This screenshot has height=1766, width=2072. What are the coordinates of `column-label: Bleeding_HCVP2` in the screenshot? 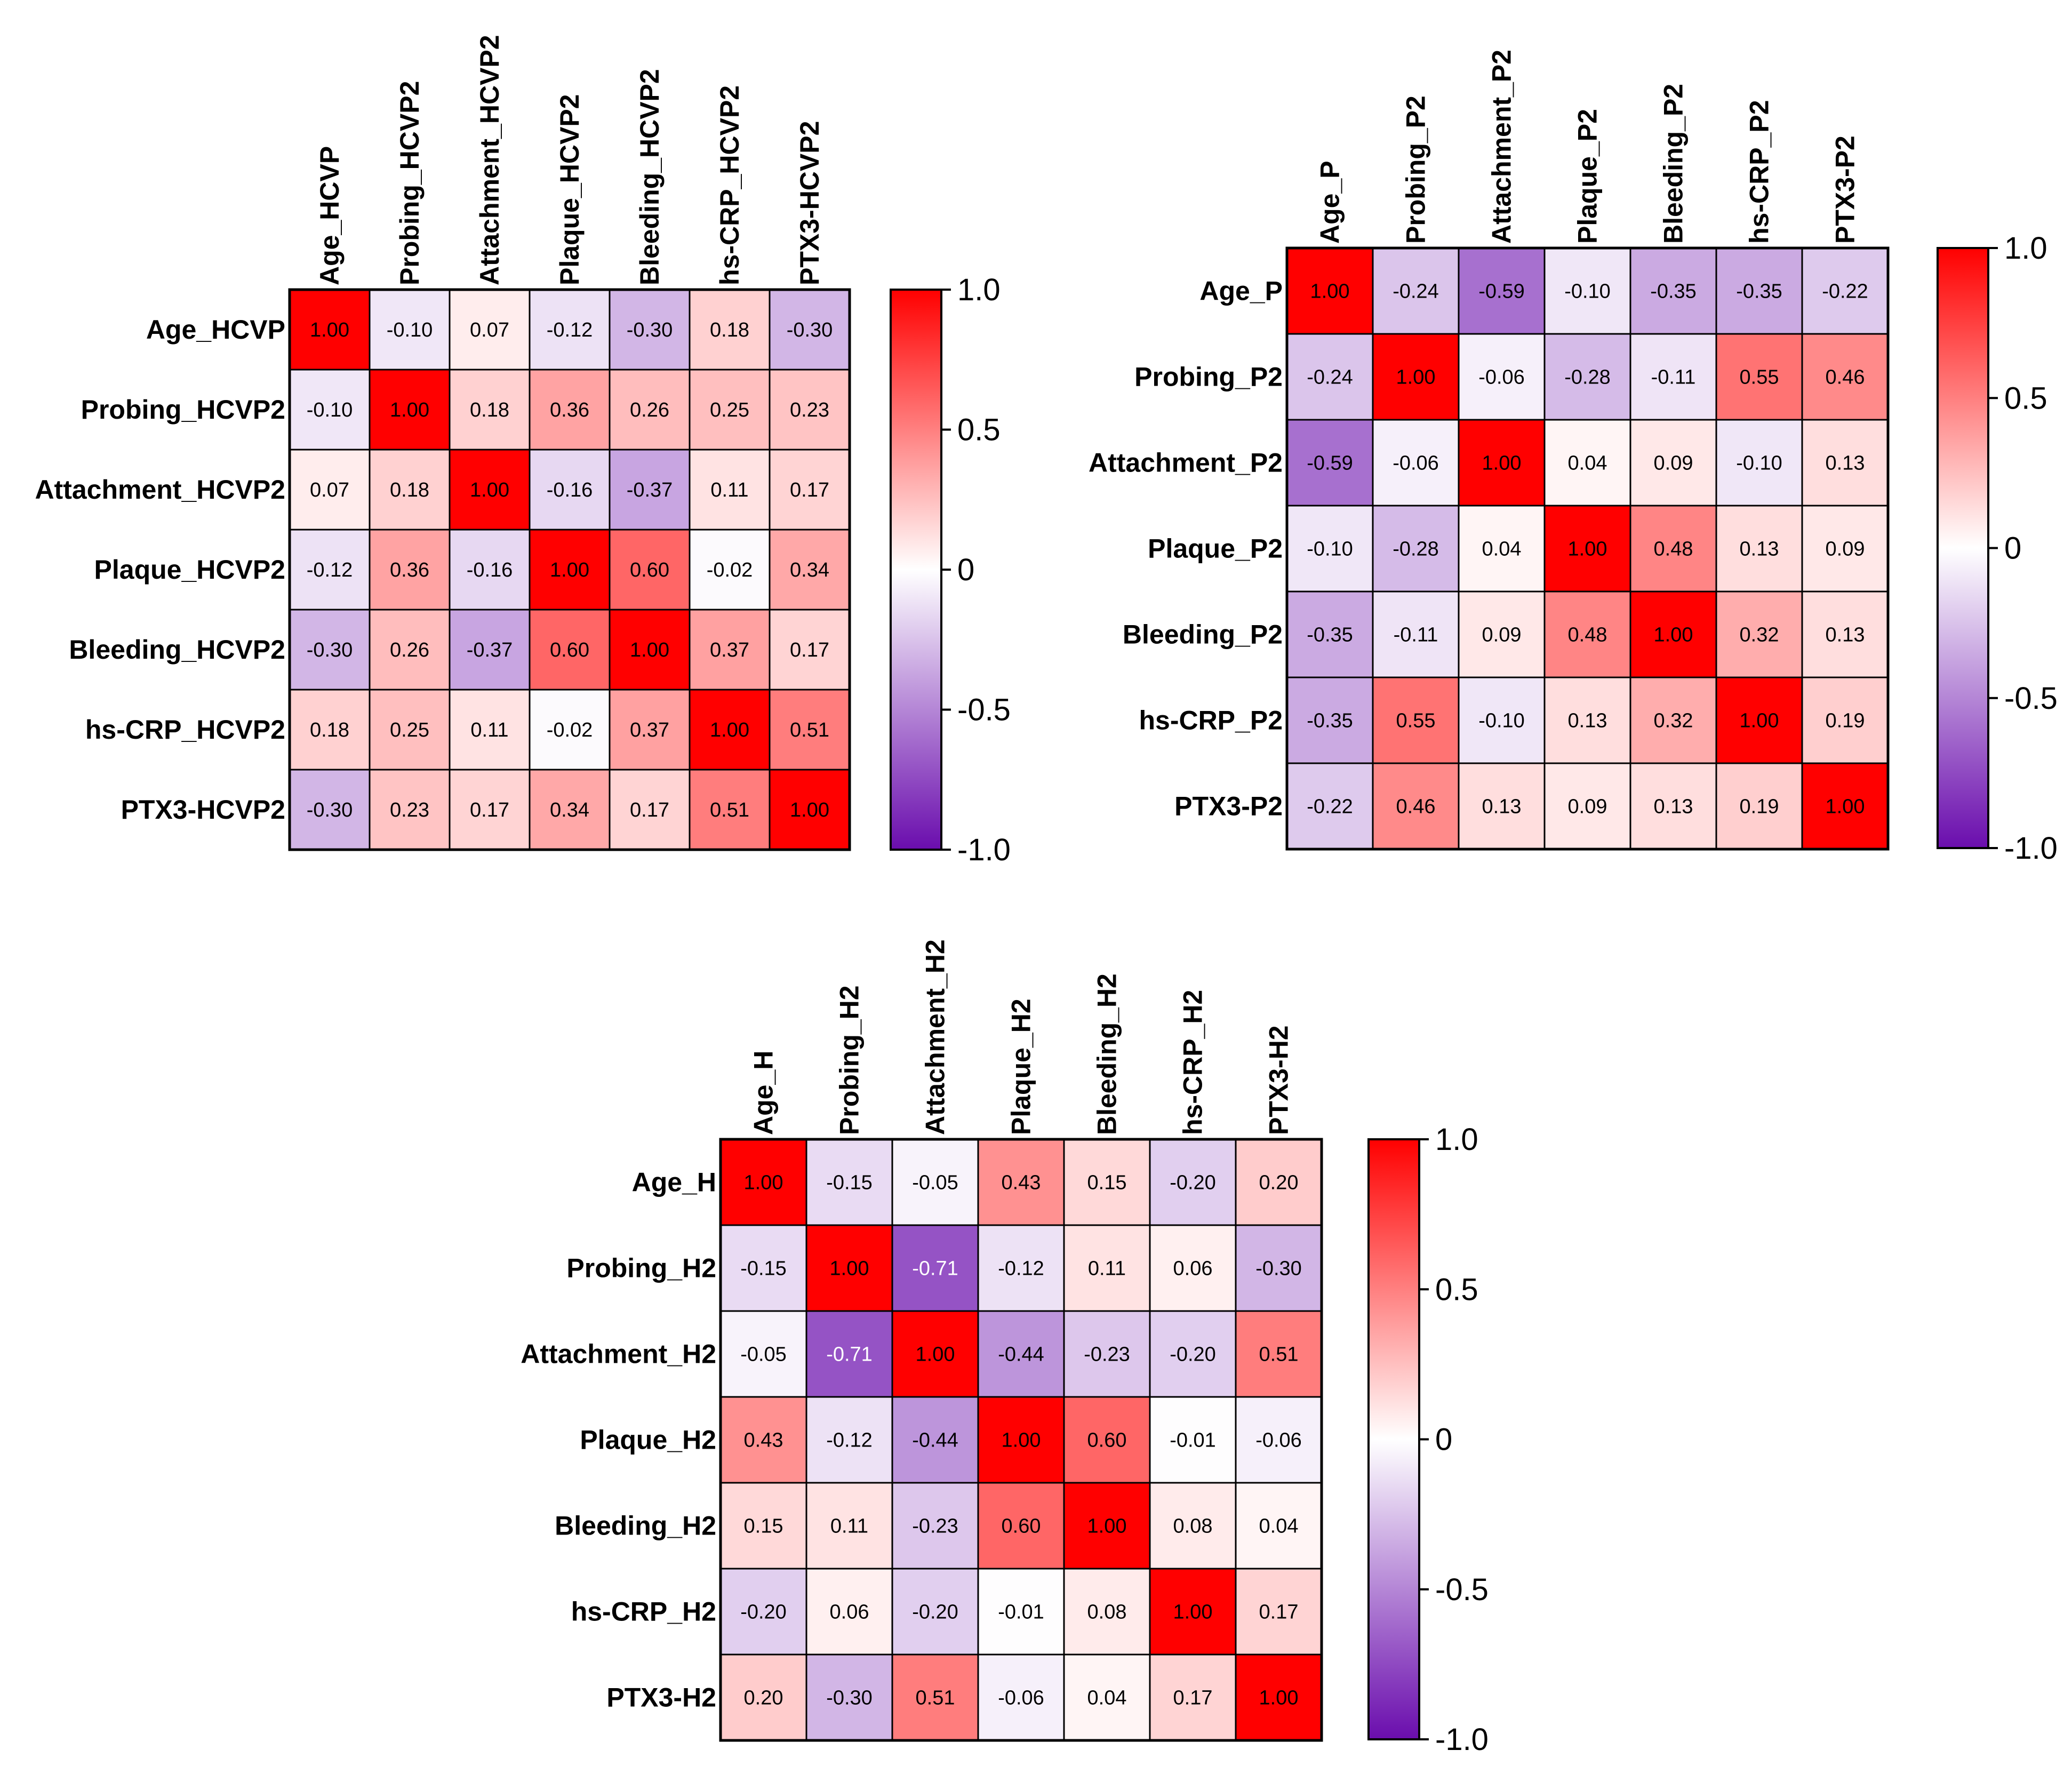 It's located at (650, 177).